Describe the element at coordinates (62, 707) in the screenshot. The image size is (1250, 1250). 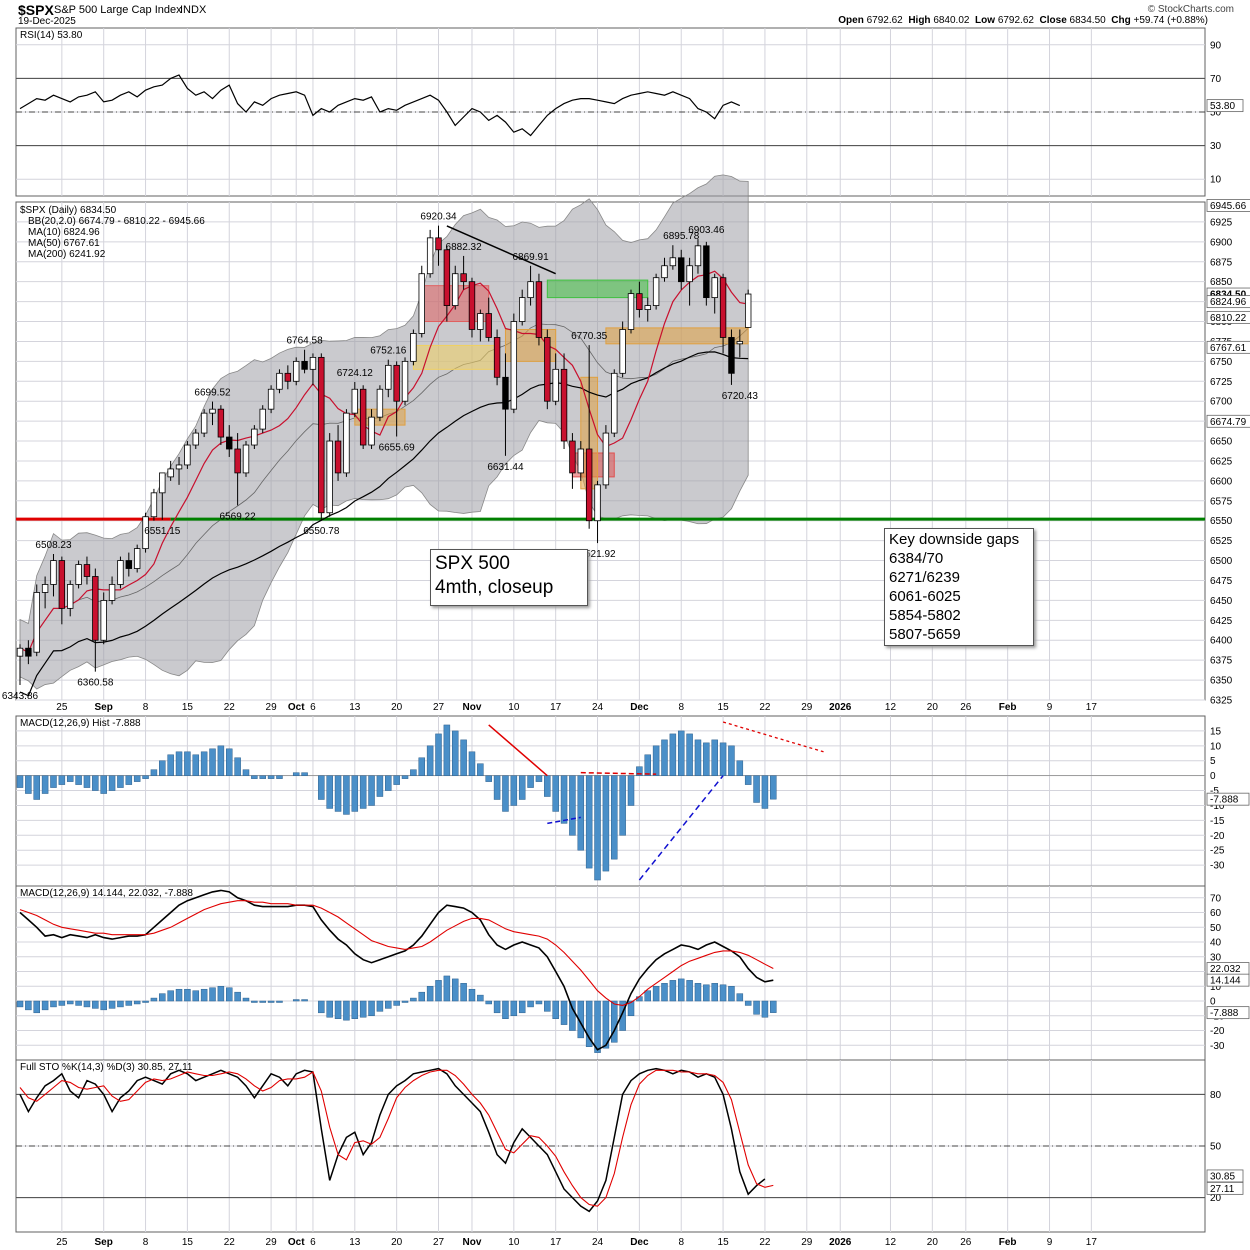
I see `date-axis-top-0: 25` at that location.